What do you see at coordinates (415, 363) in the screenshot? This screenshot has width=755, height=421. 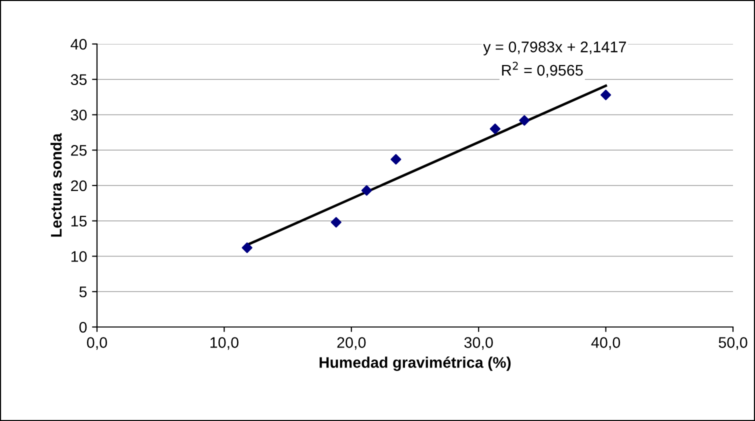 I see `x-axis-title: Humedad gravimétrica (%)` at bounding box center [415, 363].